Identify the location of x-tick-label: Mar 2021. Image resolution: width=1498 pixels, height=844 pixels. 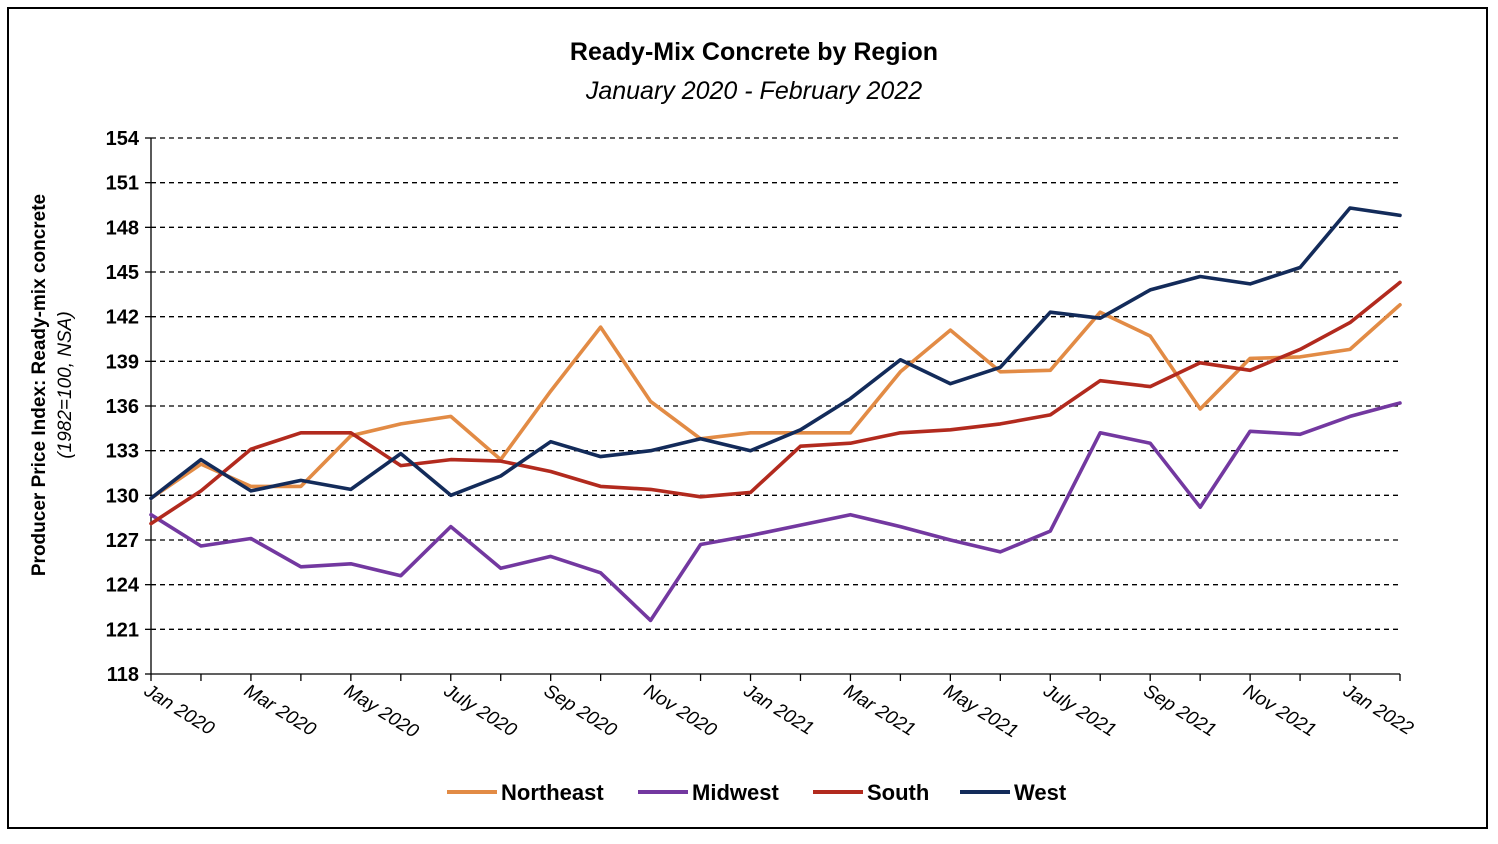
(879, 710).